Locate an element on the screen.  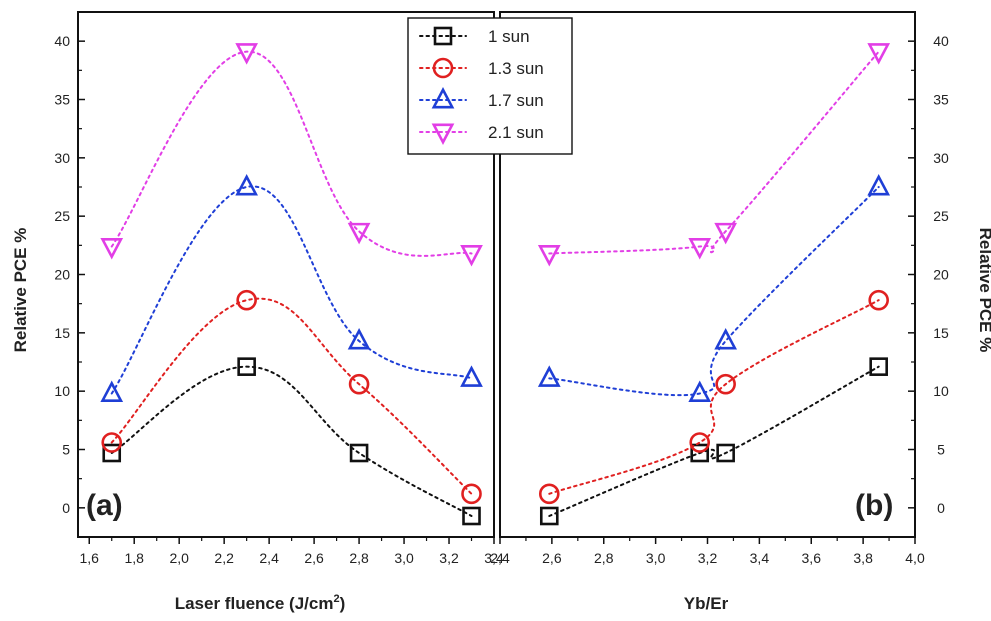
x-axis-b: 2,4 2,6 2,8 3,0 3,2 3,4 3,6 3,8 4,0 is located at coordinates (707, 551).